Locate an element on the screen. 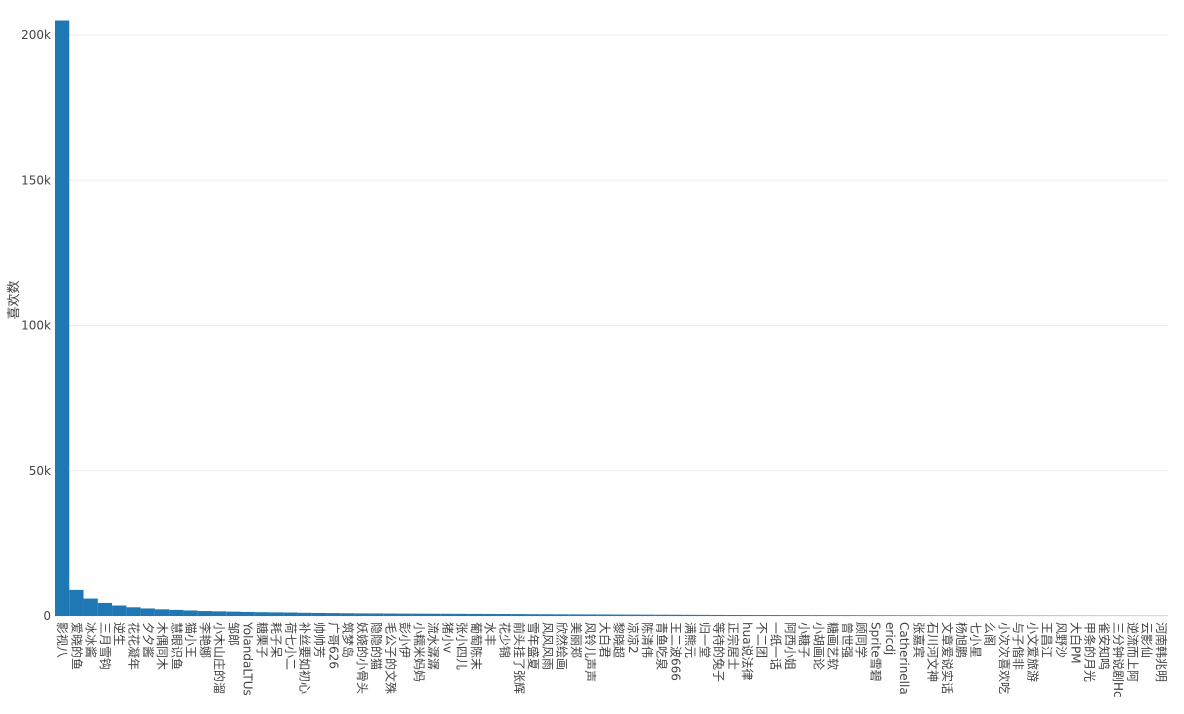 Image resolution: width=1184 pixels, height=714 pixels. x-tick-label: 云影仙 is located at coordinates (1147, 640).